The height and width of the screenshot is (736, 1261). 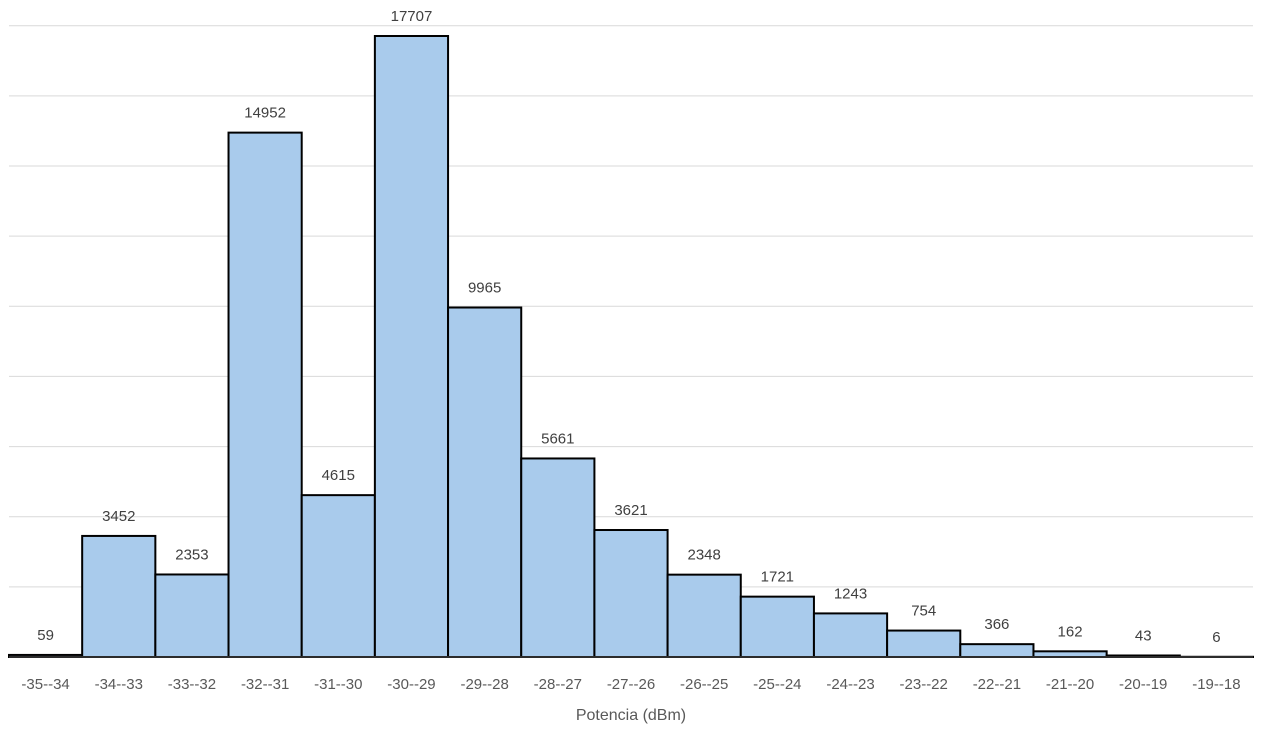 What do you see at coordinates (631, 715) in the screenshot?
I see `x-axis-title: Potencia (dBm)` at bounding box center [631, 715].